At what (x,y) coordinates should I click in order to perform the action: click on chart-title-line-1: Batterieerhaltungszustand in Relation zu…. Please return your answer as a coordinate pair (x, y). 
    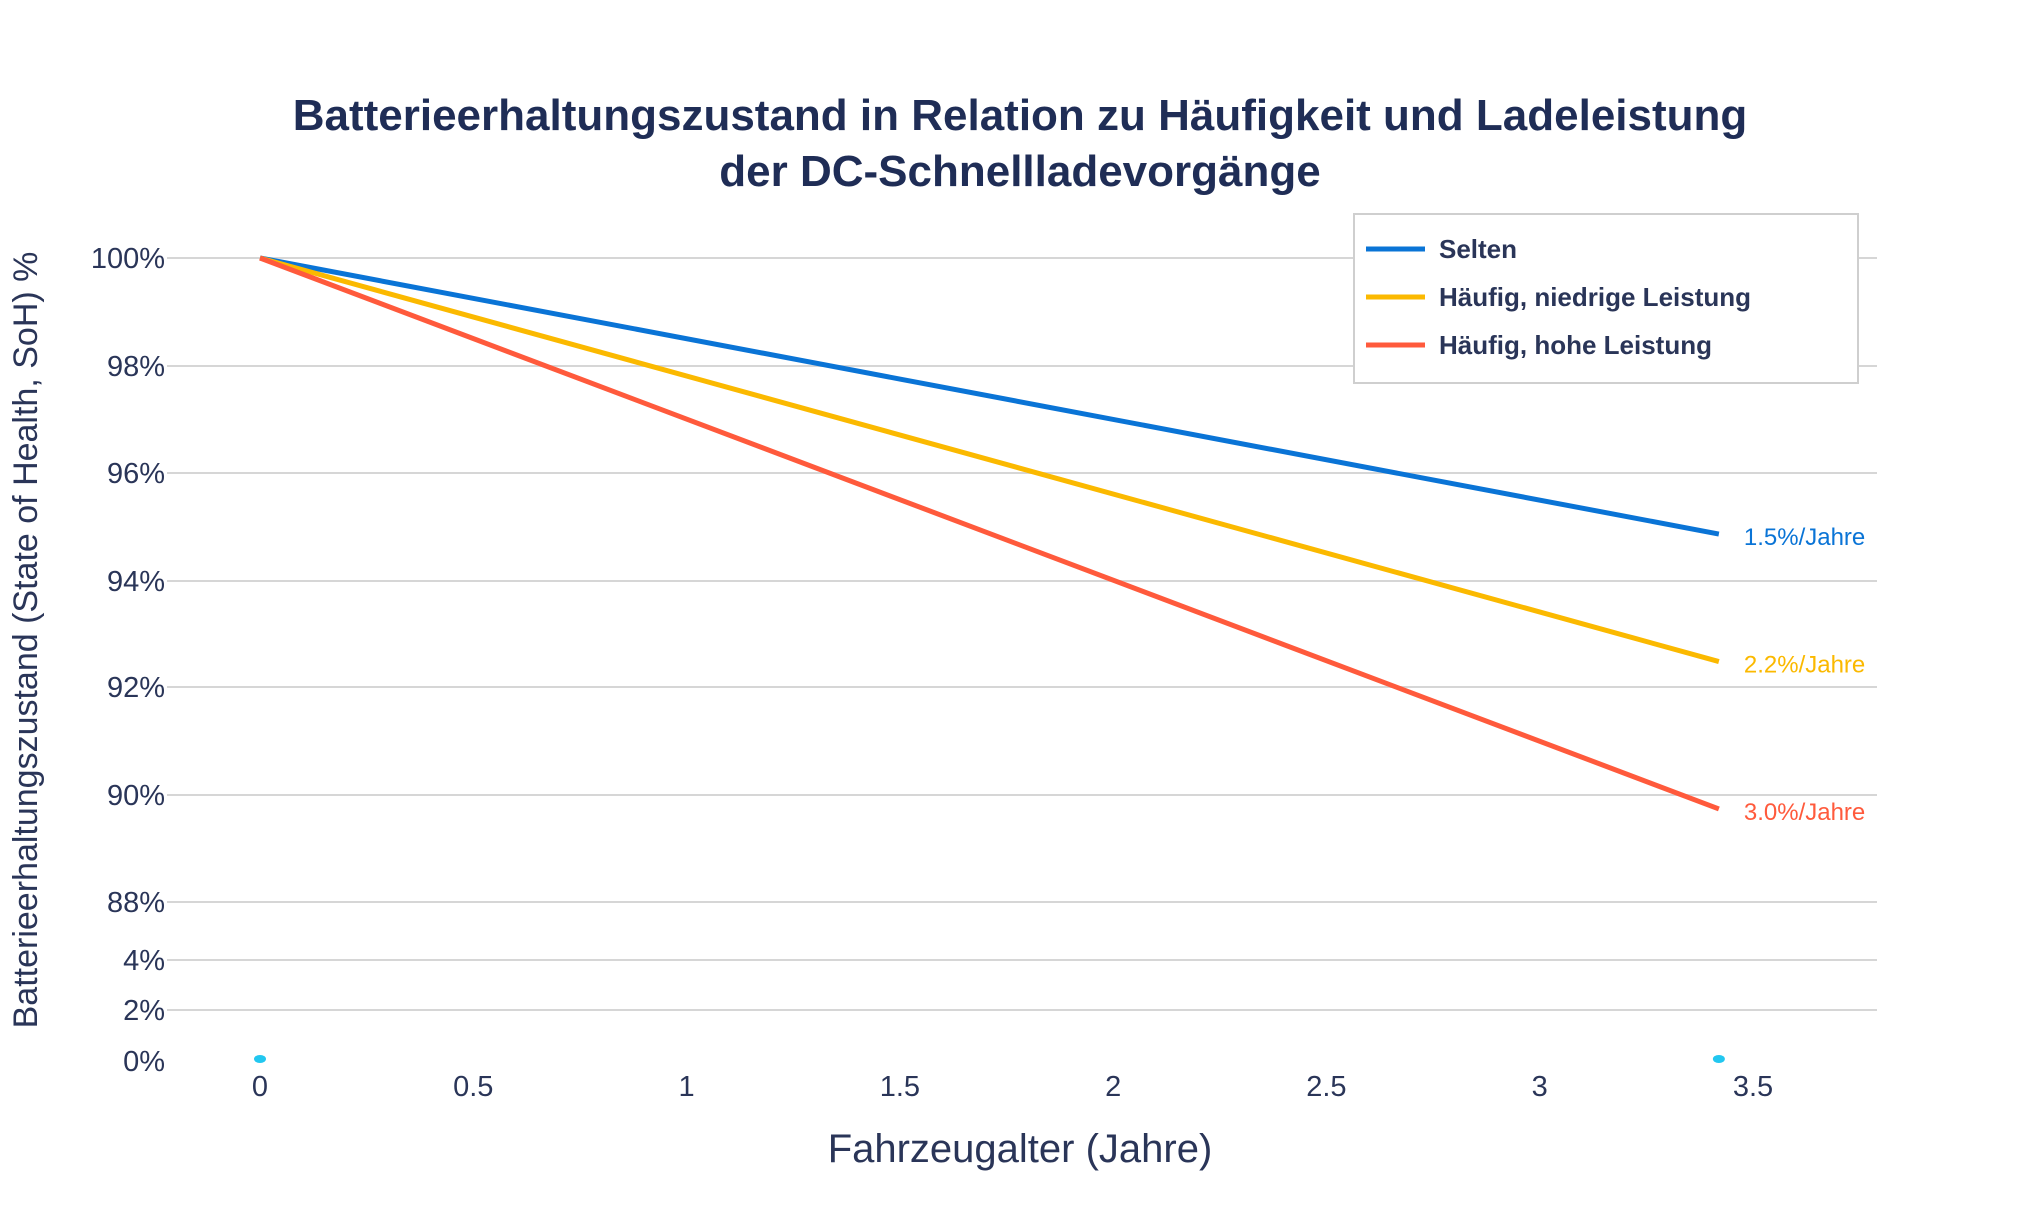
    Looking at the image, I should click on (1020, 115).